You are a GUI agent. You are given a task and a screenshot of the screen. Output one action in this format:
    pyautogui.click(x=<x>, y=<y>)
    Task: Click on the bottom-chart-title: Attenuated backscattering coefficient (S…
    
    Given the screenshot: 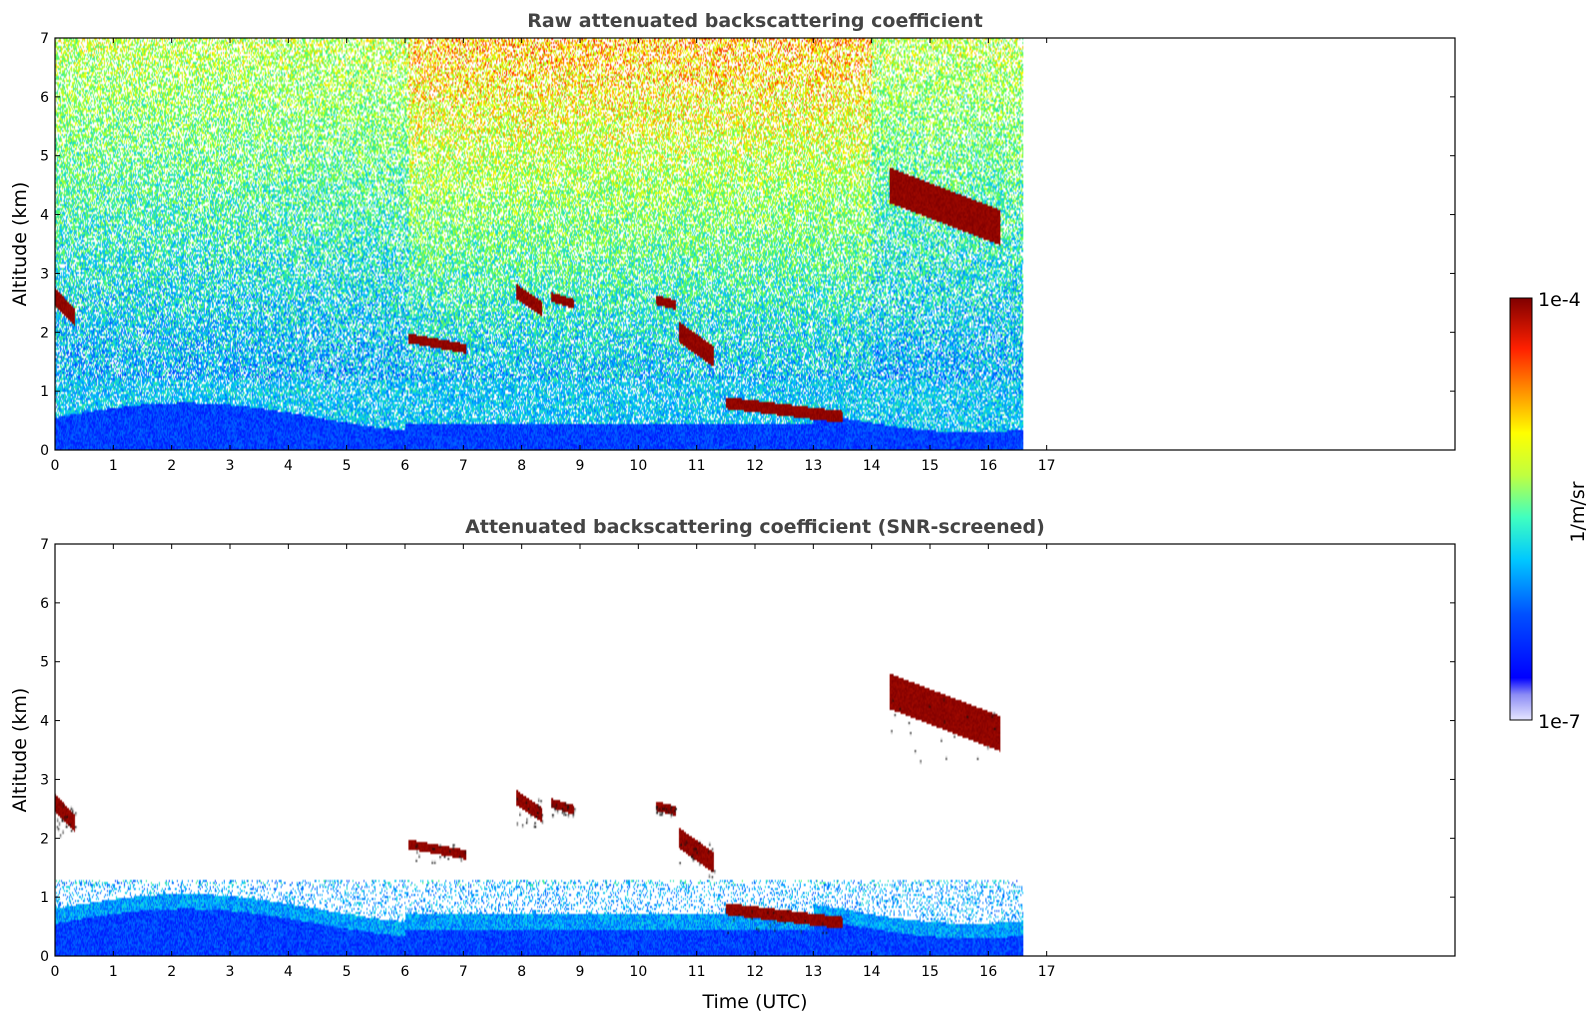 What is the action you would take?
    pyautogui.click(x=755, y=527)
    